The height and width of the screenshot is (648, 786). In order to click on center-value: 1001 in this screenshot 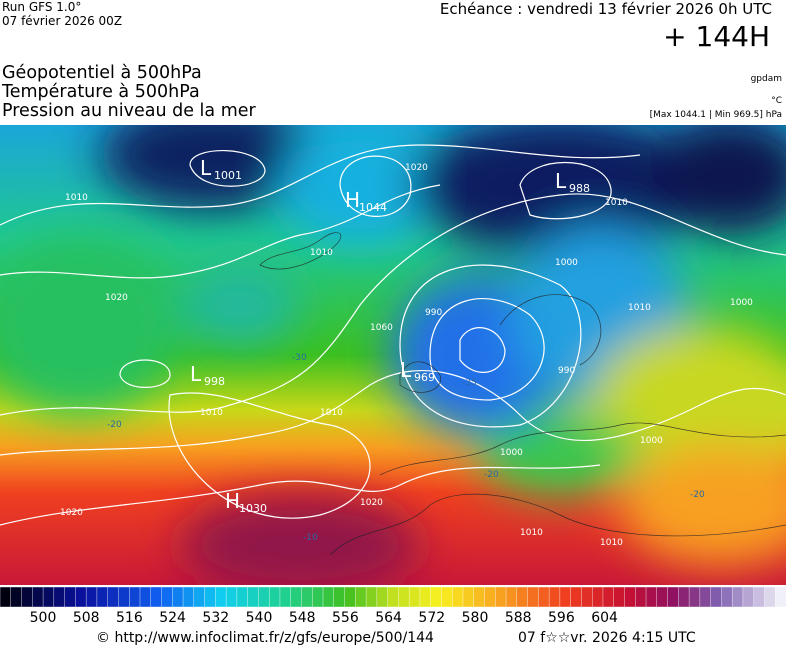, I will do `click(228, 175)`.